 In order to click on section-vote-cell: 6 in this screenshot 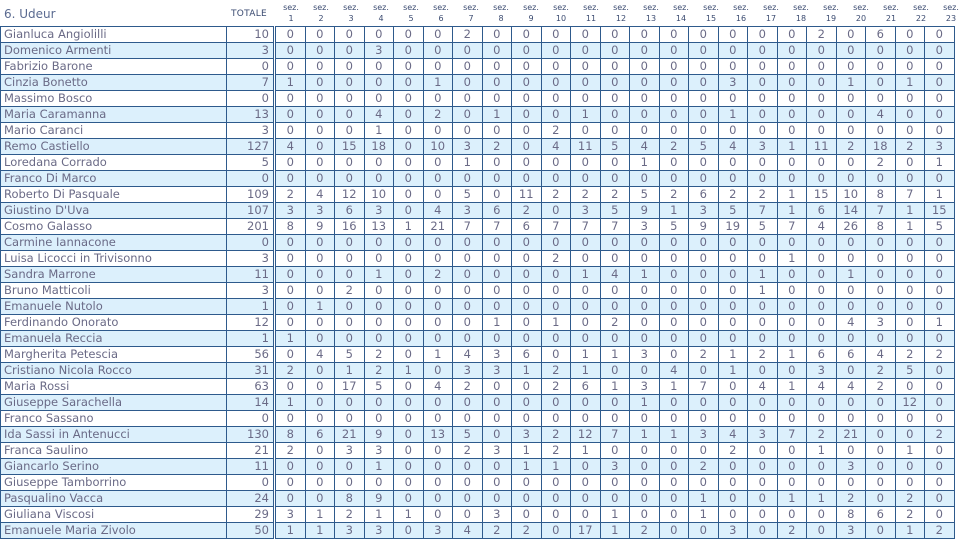, I will do `click(703, 194)`.